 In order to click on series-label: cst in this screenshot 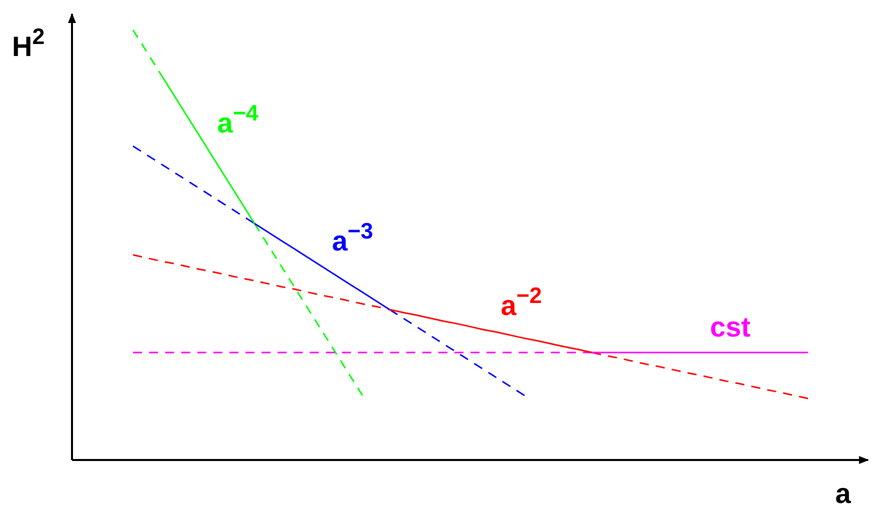, I will do `click(730, 327)`.